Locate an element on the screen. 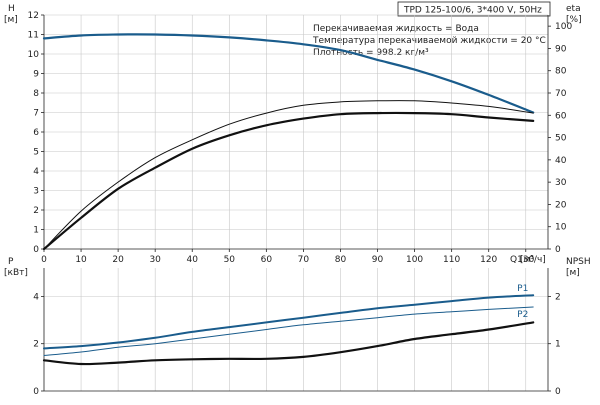 This screenshot has width=600, height=405. x-tick-label: 110 is located at coordinates (451, 260).